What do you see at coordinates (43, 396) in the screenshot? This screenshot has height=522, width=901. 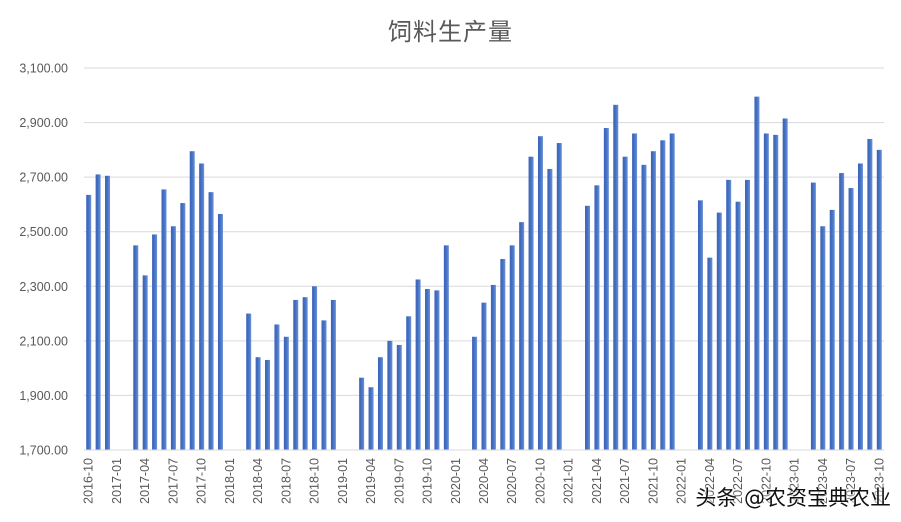 I see `y-tick-label: 1,900.00` at bounding box center [43, 396].